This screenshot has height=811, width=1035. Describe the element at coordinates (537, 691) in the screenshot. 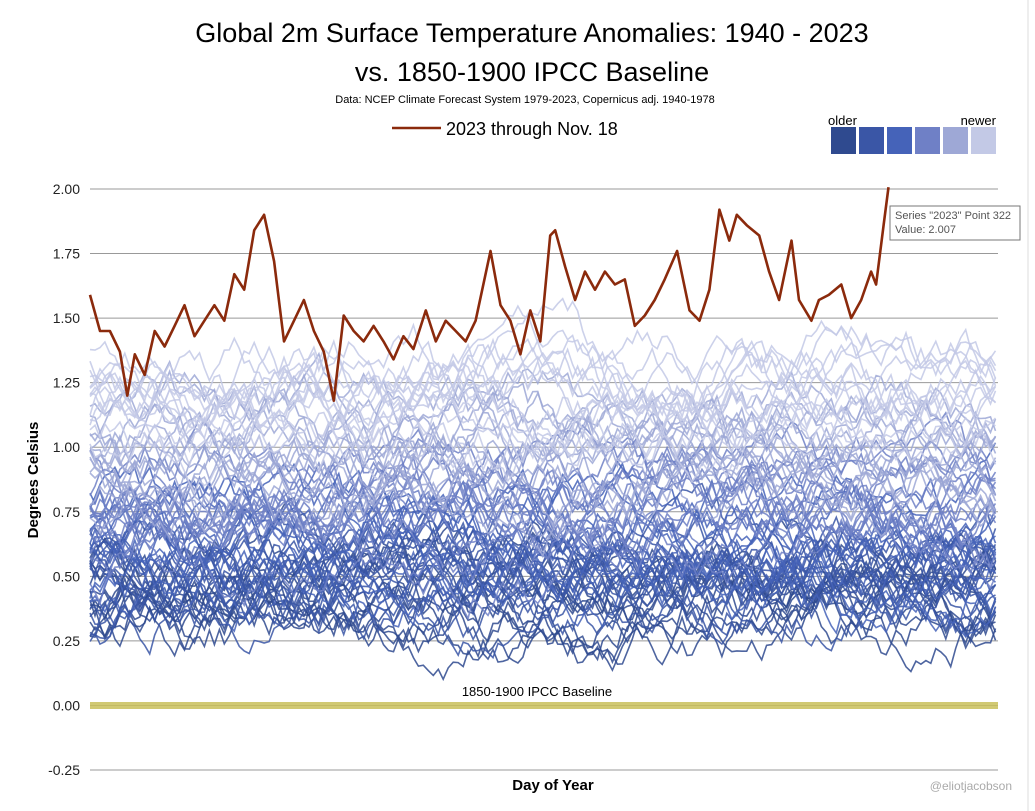

I see `baseline-label: 1850-1900 IPCC Baseline` at that location.